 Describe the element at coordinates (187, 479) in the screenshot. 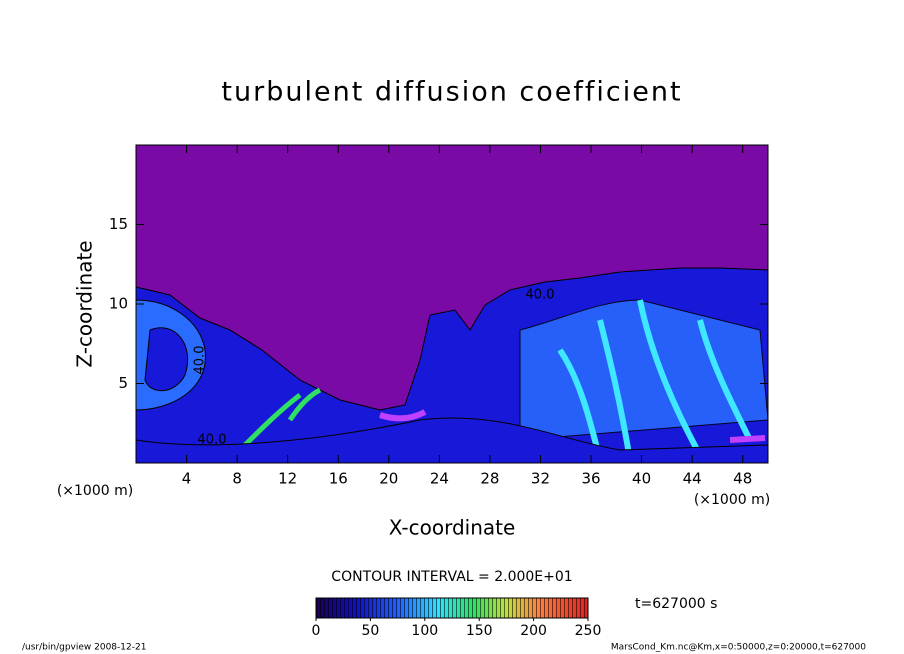

I see `x-tick-label: 4` at that location.